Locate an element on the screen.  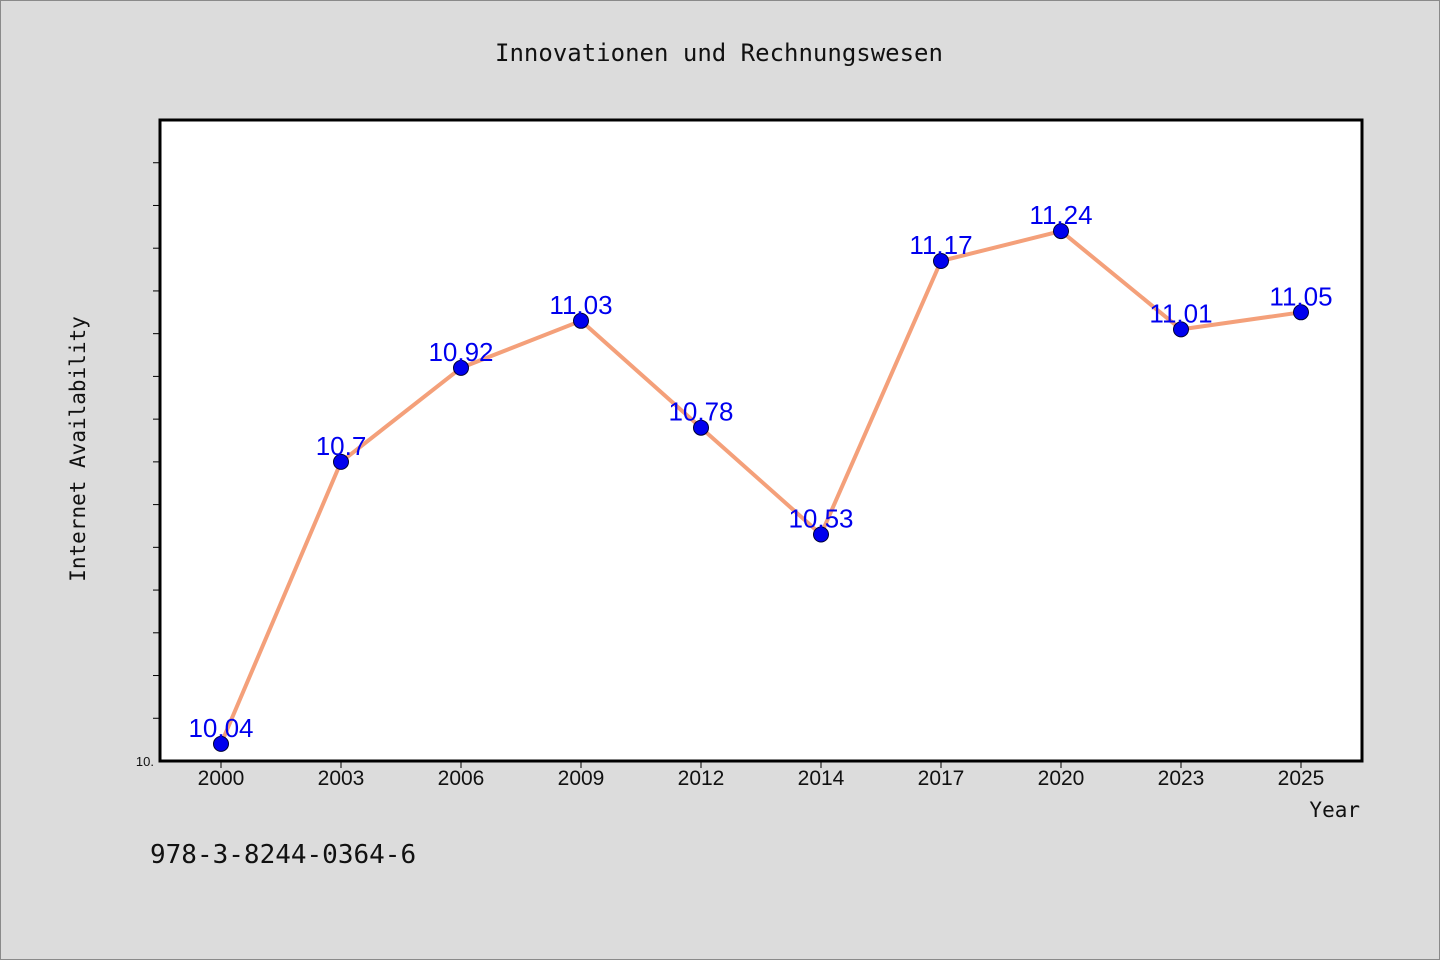
x-tick-label: 2012 is located at coordinates (701, 778).